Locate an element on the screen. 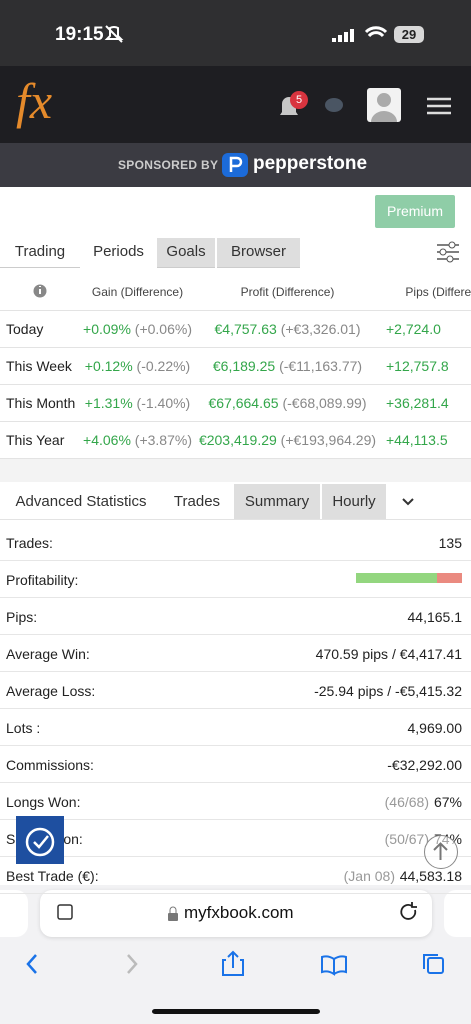 The width and height of the screenshot is (471, 1024). stat-detail: (50/67) is located at coordinates (406, 839).